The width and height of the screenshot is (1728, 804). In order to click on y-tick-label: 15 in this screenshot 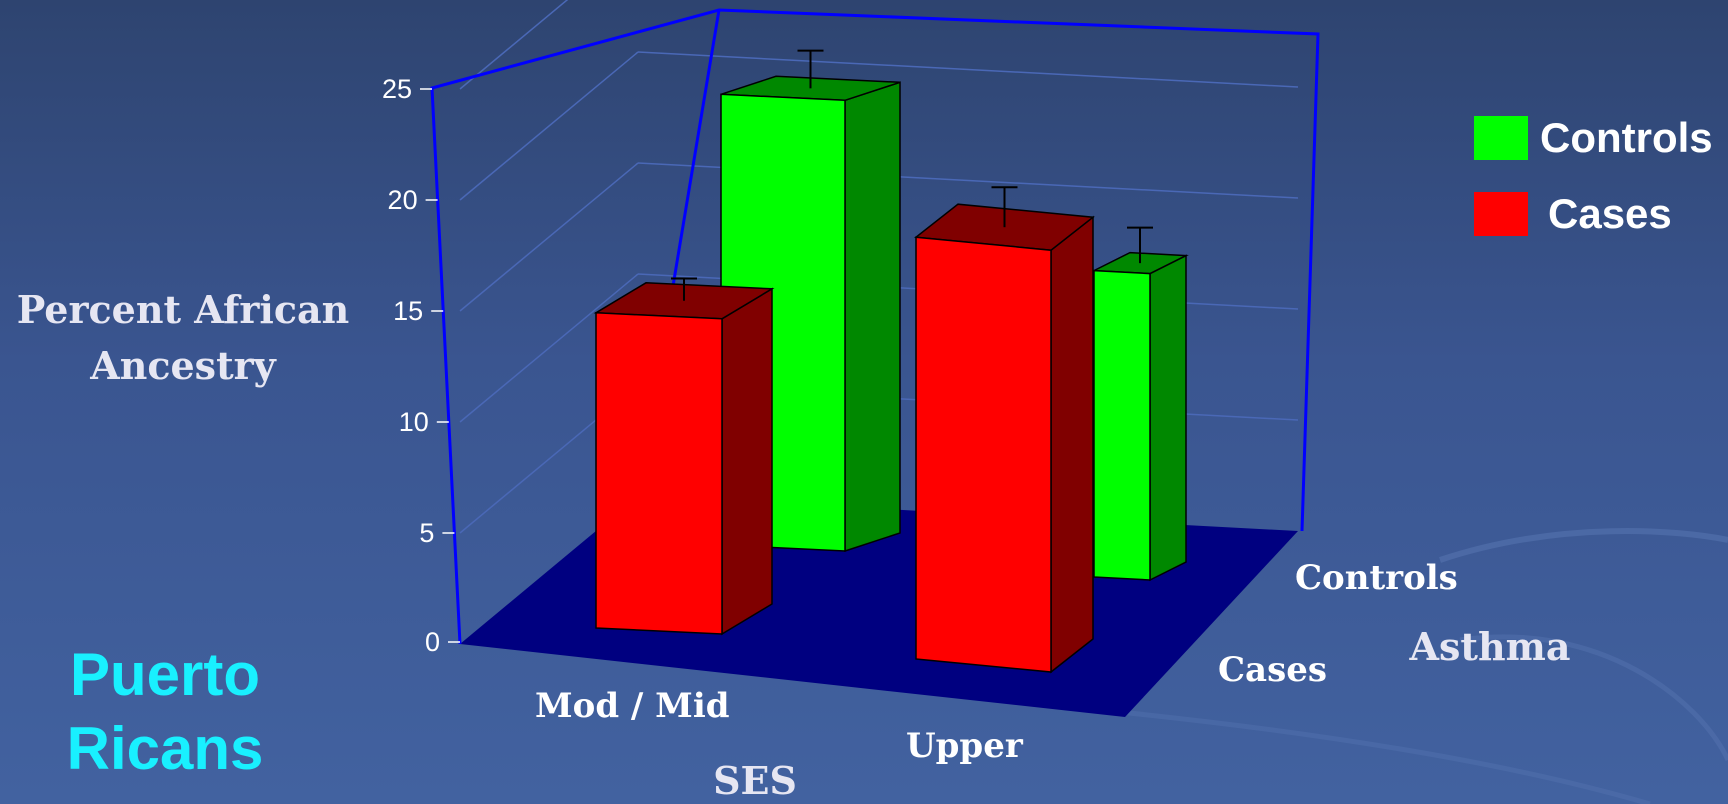, I will do `click(408, 311)`.